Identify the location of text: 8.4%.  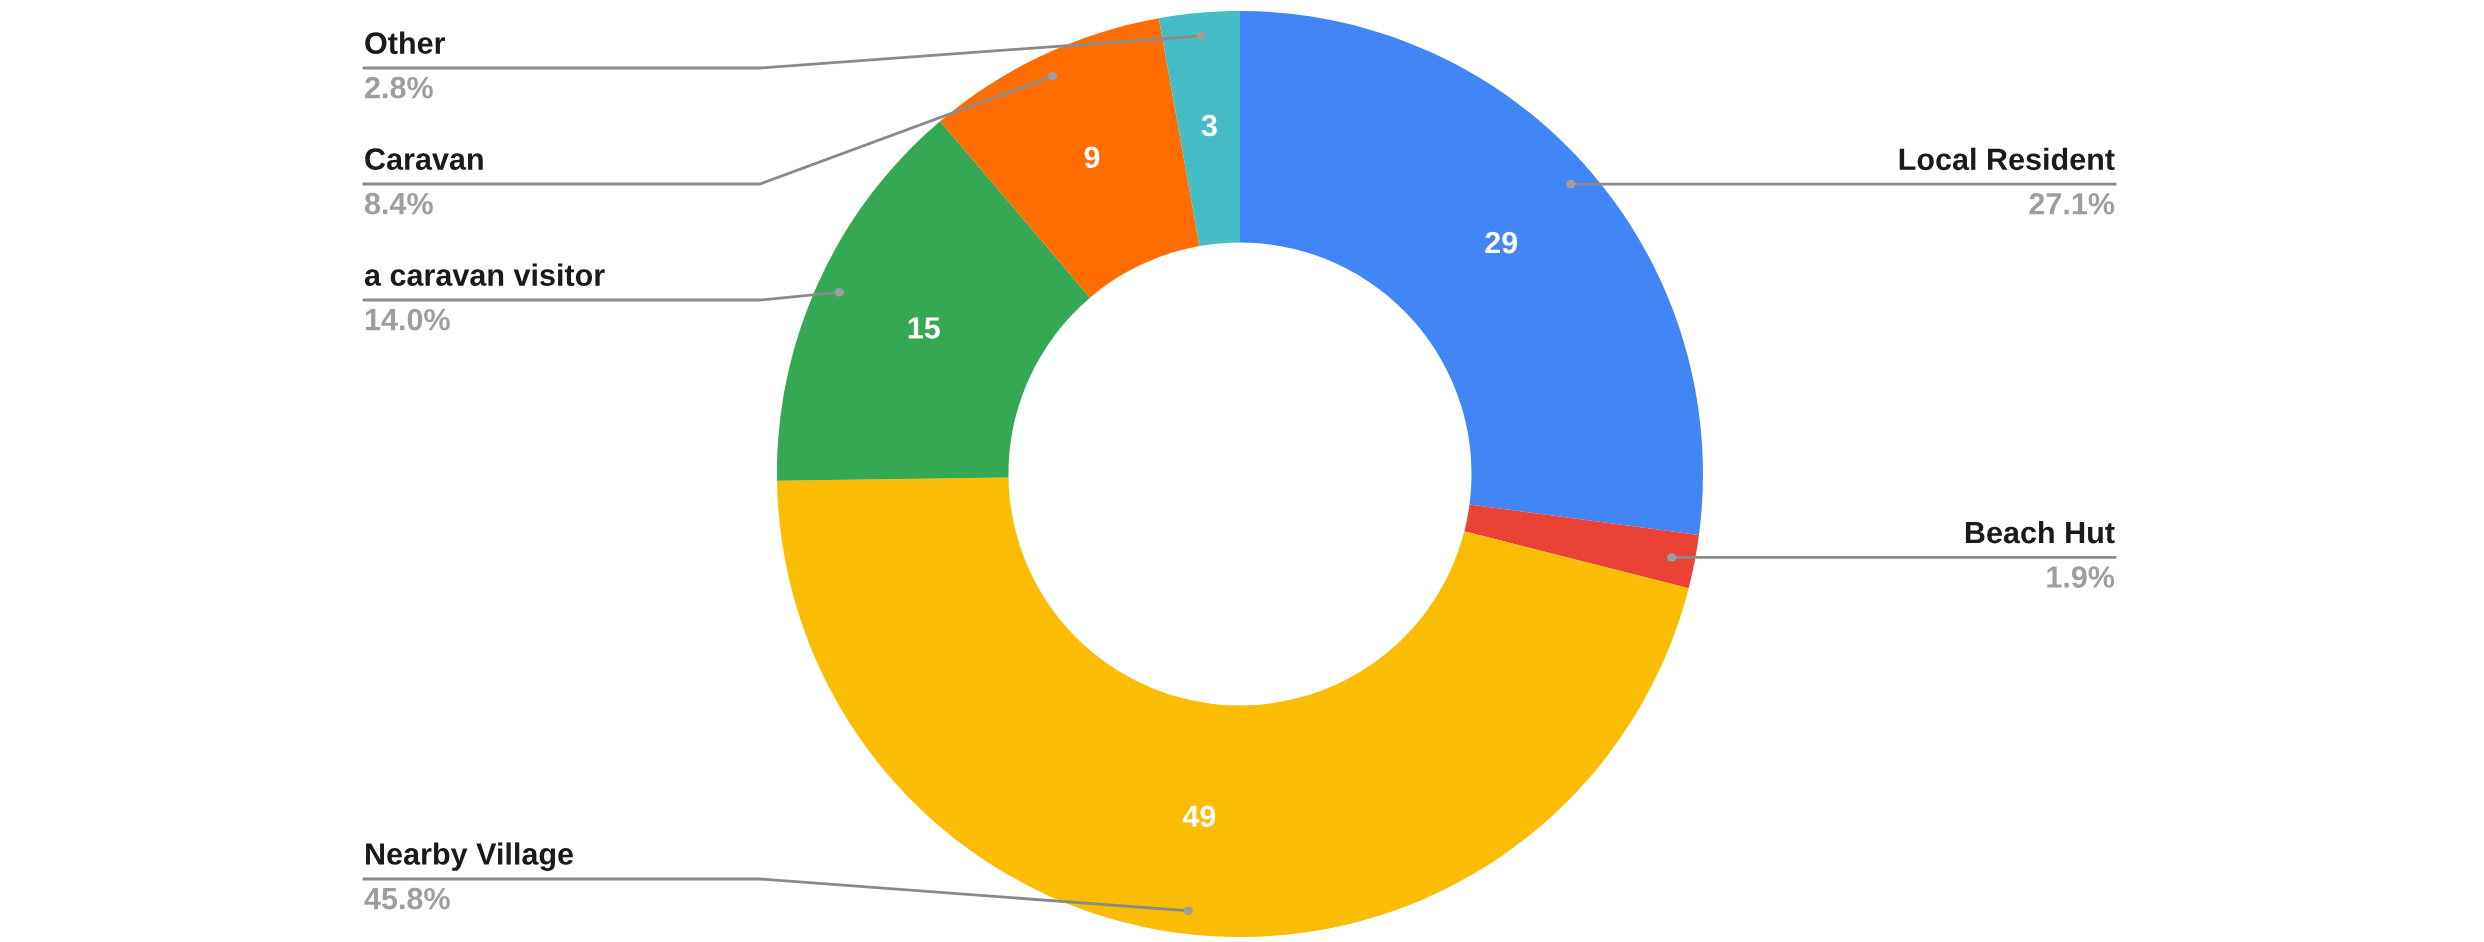
(398, 203).